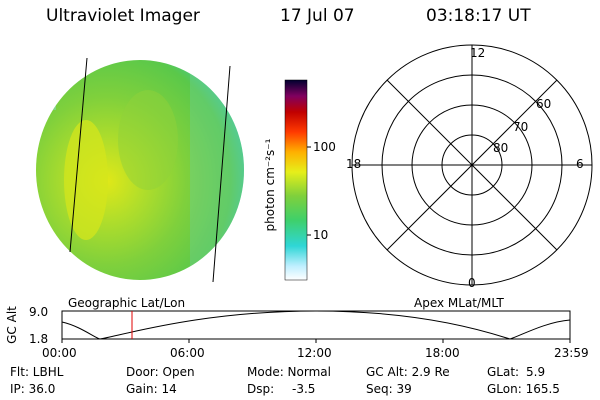 This screenshot has width=600, height=400. What do you see at coordinates (536, 372) in the screenshot?
I see `glat-value: 5.9` at bounding box center [536, 372].